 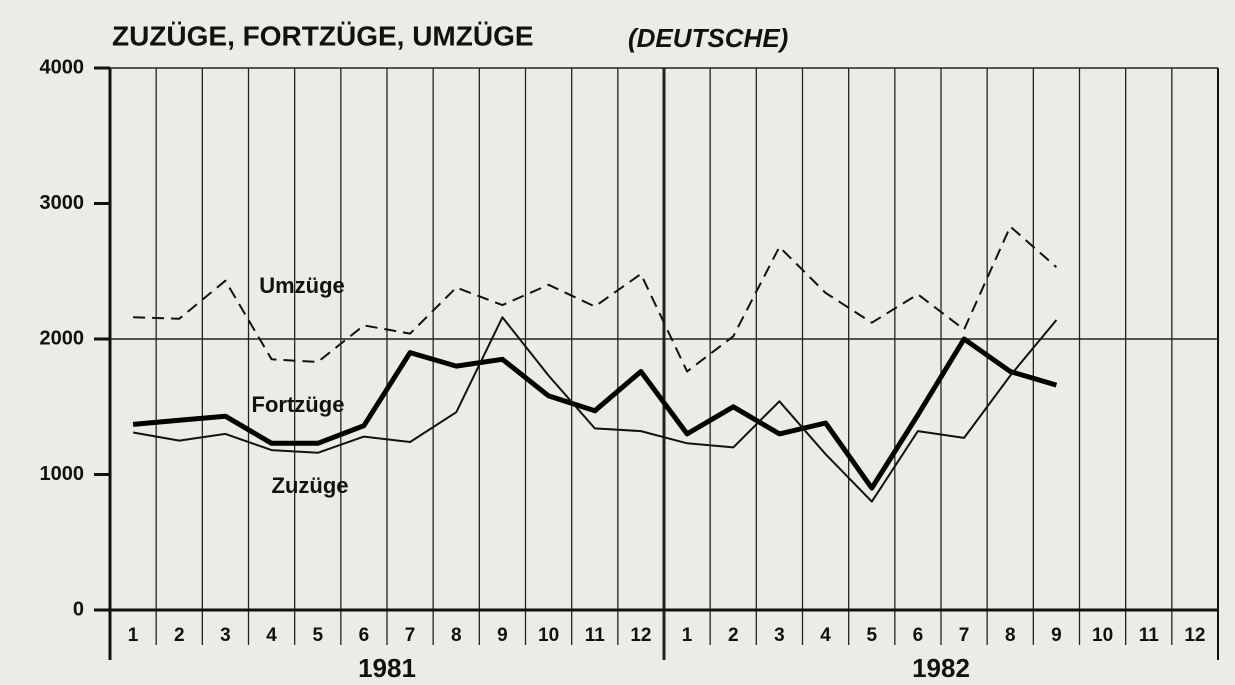 I want to click on y-tick-label: 2000, so click(x=62, y=338).